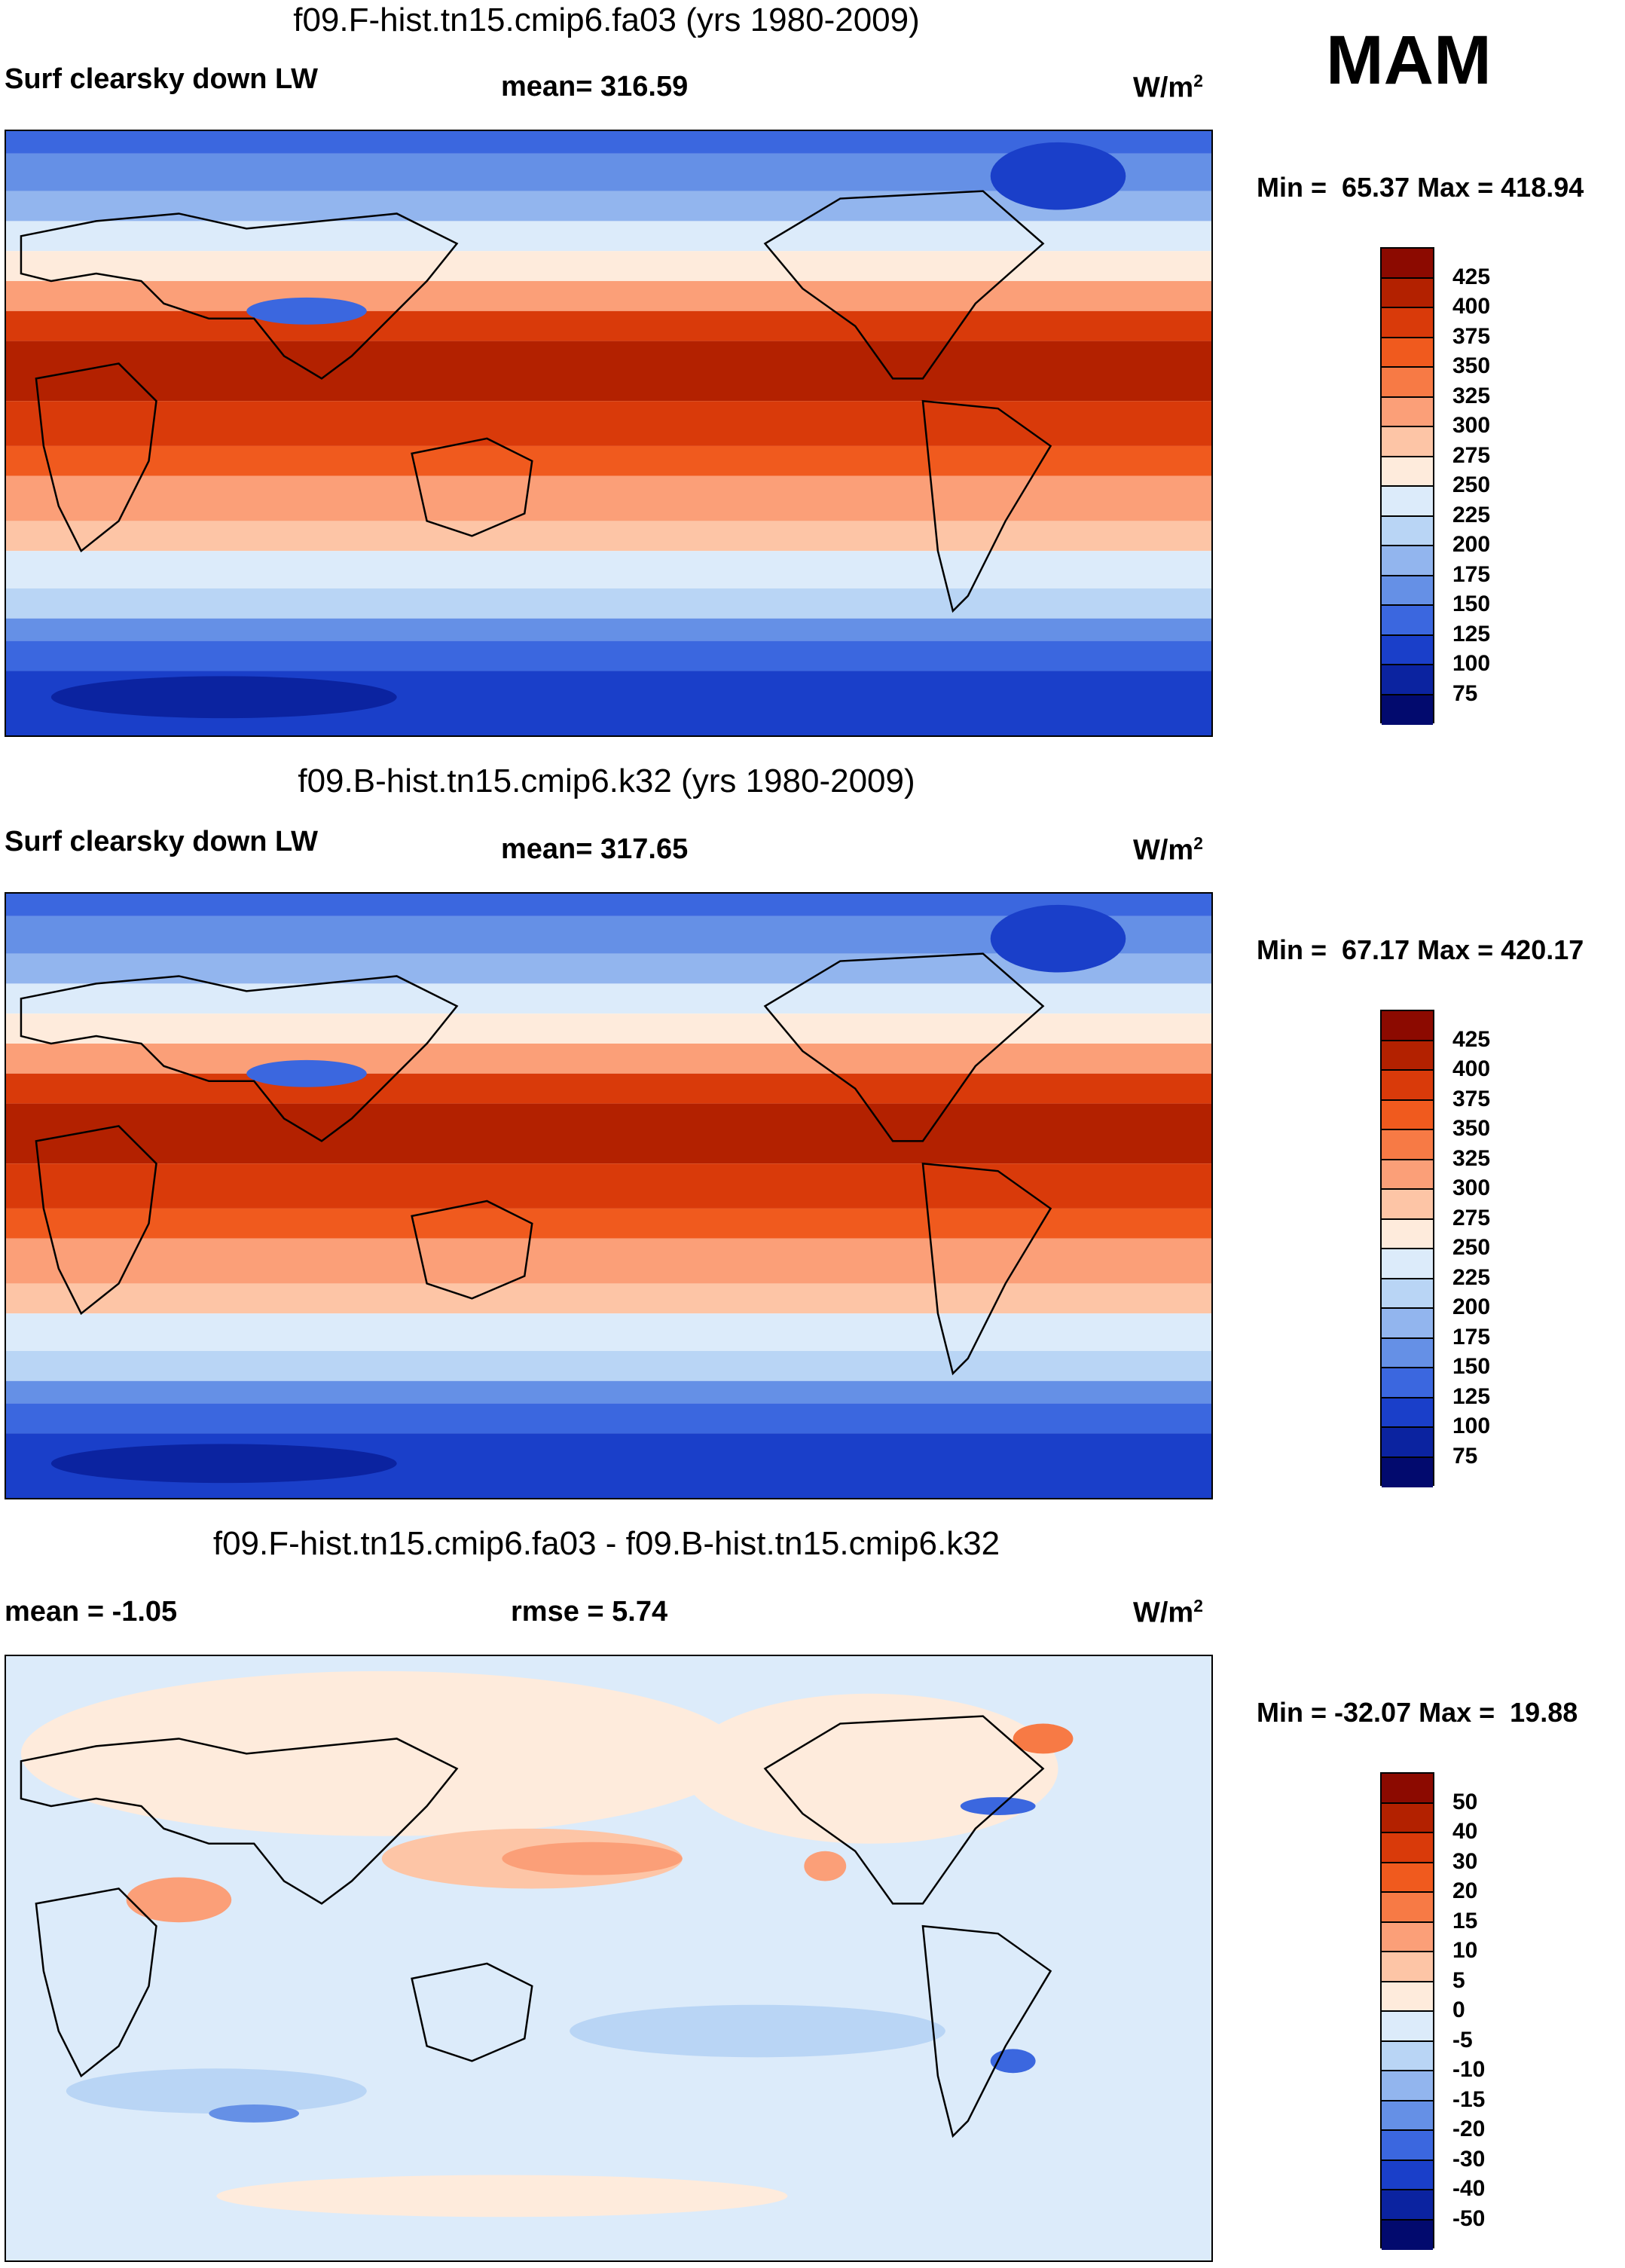 The width and height of the screenshot is (1625, 2268). What do you see at coordinates (1465, 1861) in the screenshot?
I see `colorbar-label: 30` at bounding box center [1465, 1861].